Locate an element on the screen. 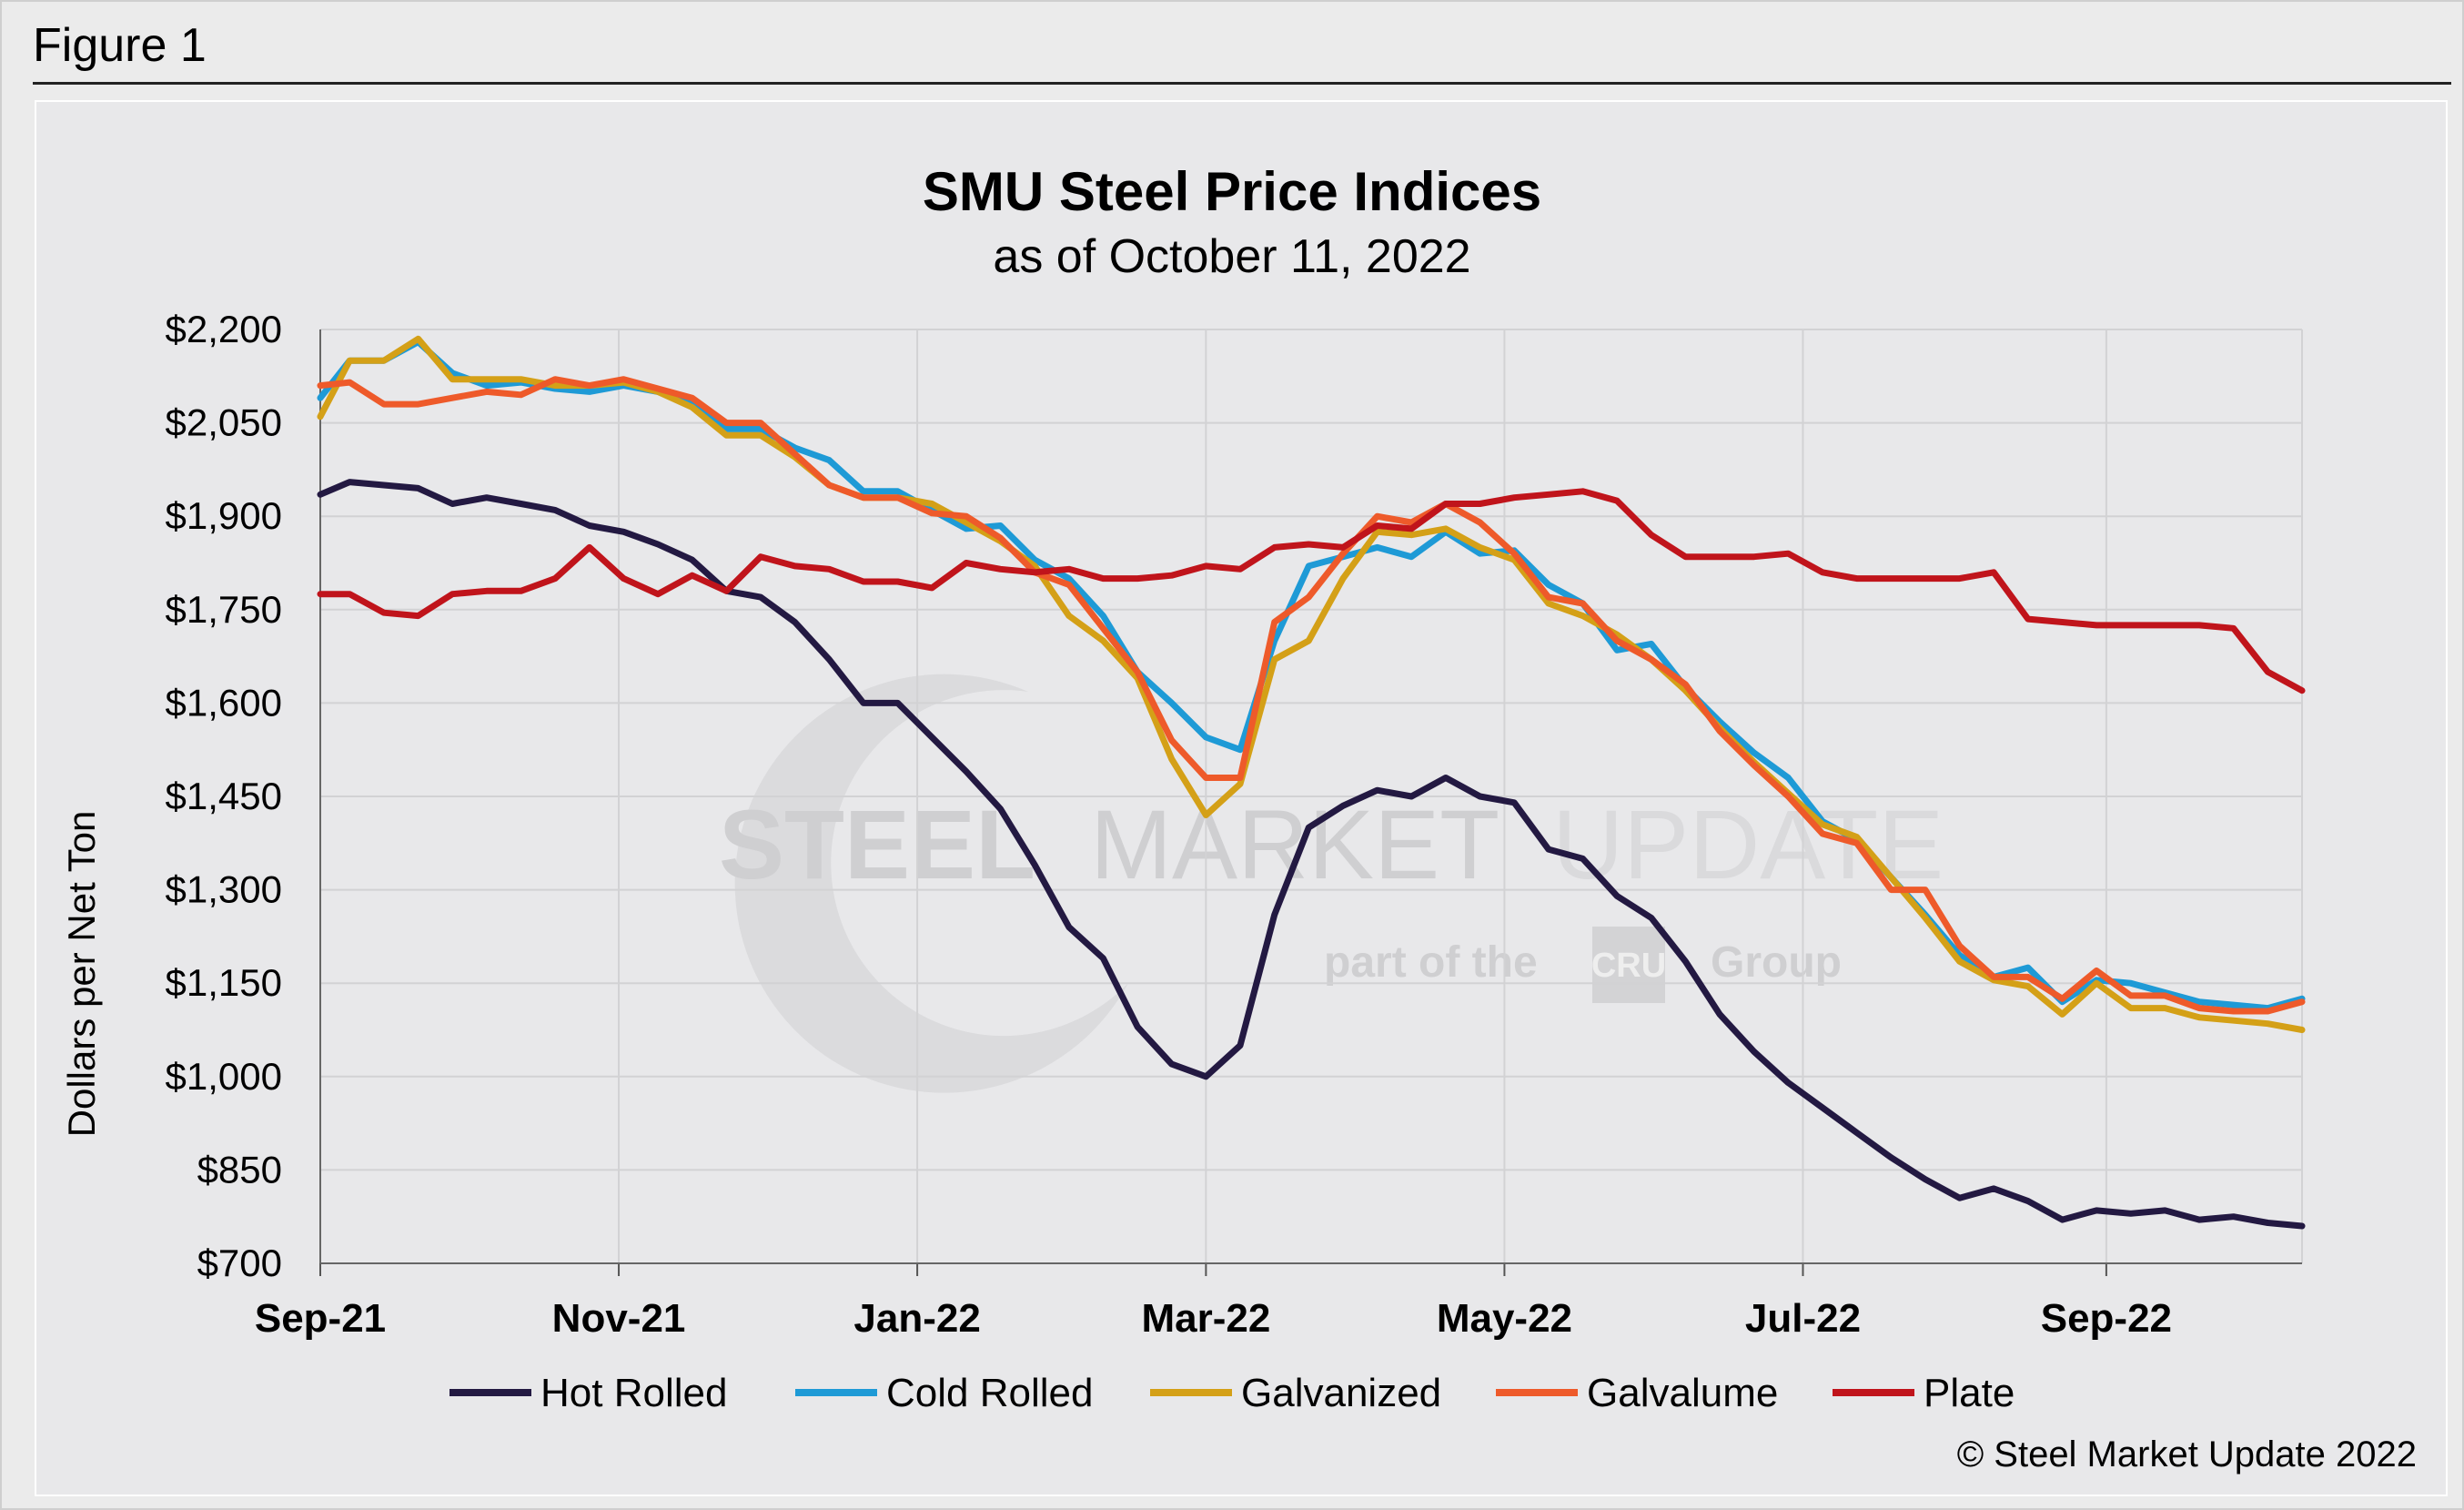 This screenshot has height=1510, width=2464. legend-label: Hot Rolled is located at coordinates (633, 1393).